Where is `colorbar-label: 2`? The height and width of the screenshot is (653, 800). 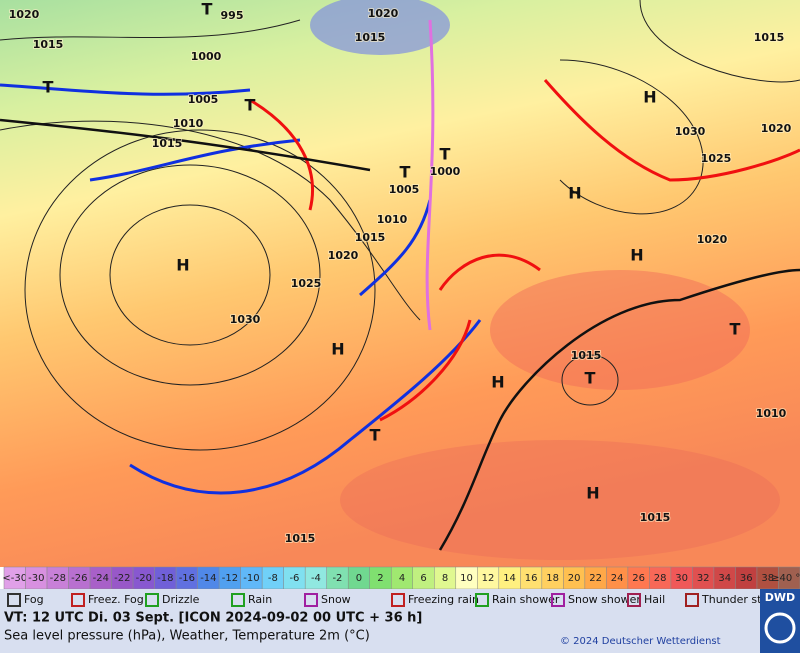
colorbar-label: 2 is located at coordinates (380, 578).